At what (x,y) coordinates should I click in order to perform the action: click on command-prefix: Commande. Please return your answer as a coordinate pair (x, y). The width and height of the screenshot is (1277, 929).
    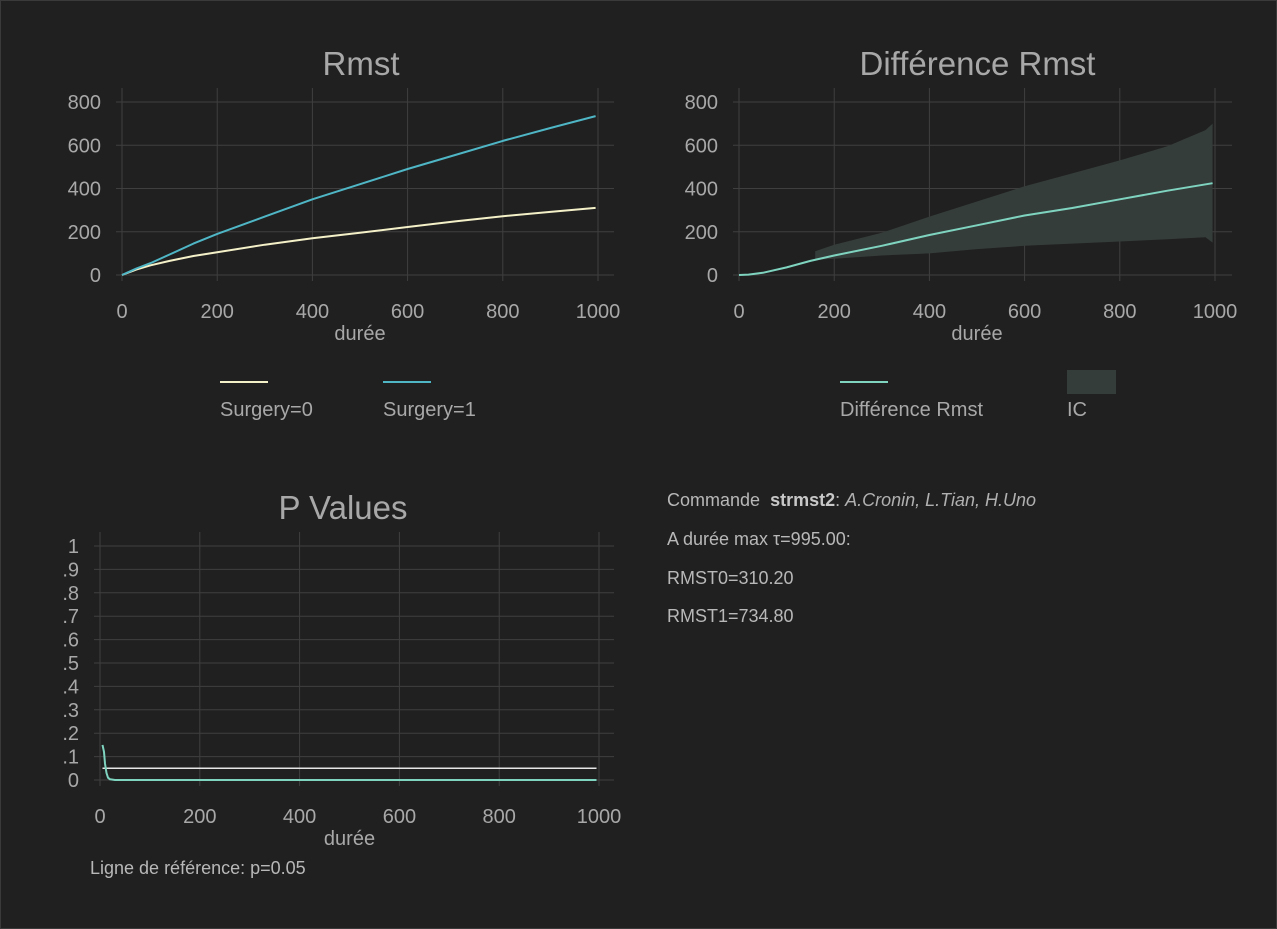
    Looking at the image, I should click on (714, 500).